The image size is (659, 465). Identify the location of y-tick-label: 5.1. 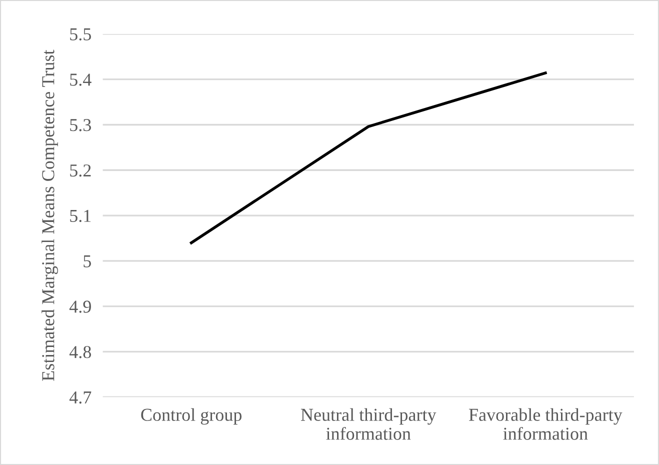
(80, 216).